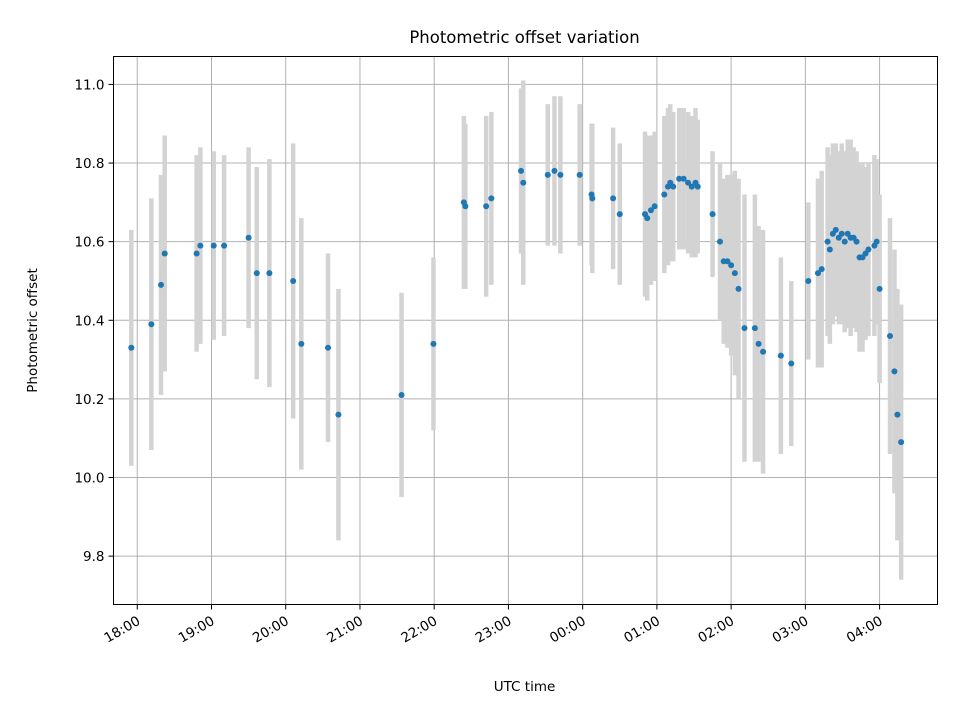  What do you see at coordinates (89, 321) in the screenshot?
I see `y-tick-label: 10.4` at bounding box center [89, 321].